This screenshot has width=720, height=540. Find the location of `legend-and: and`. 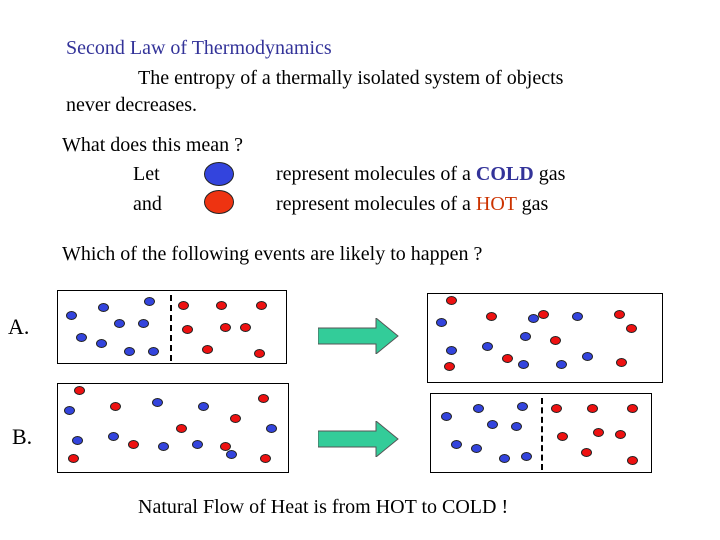

legend-and: and is located at coordinates (147, 204).